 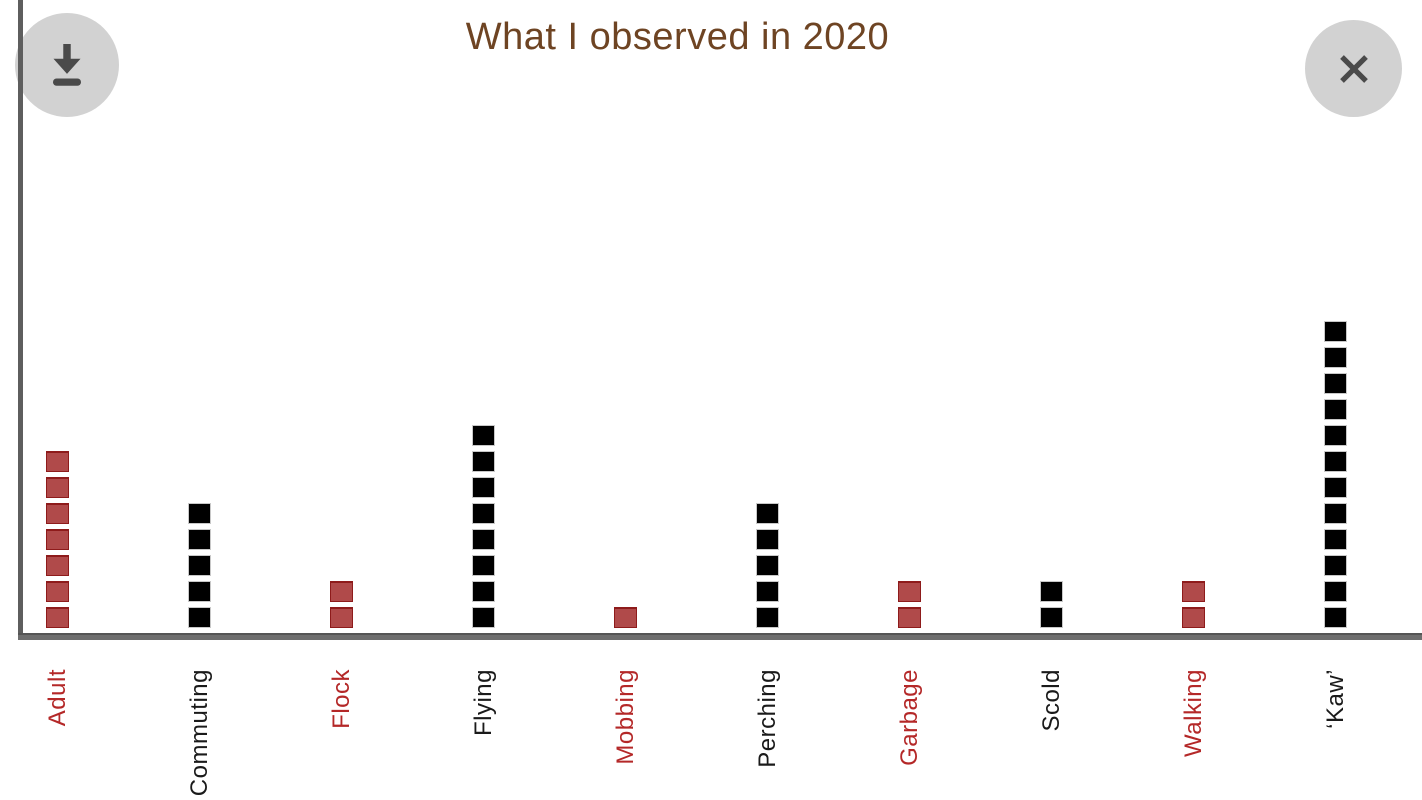 I want to click on bar-scold, so click(x=1051, y=604).